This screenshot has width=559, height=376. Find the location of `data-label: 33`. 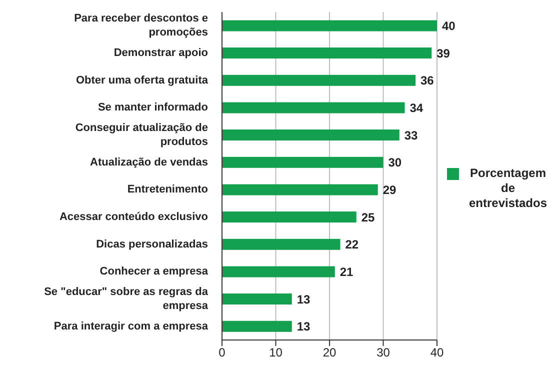

data-label: 33 is located at coordinates (411, 135).